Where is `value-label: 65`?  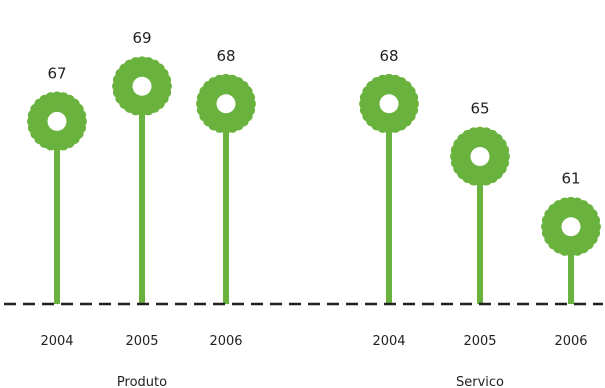
value-label: 65 is located at coordinates (479, 108).